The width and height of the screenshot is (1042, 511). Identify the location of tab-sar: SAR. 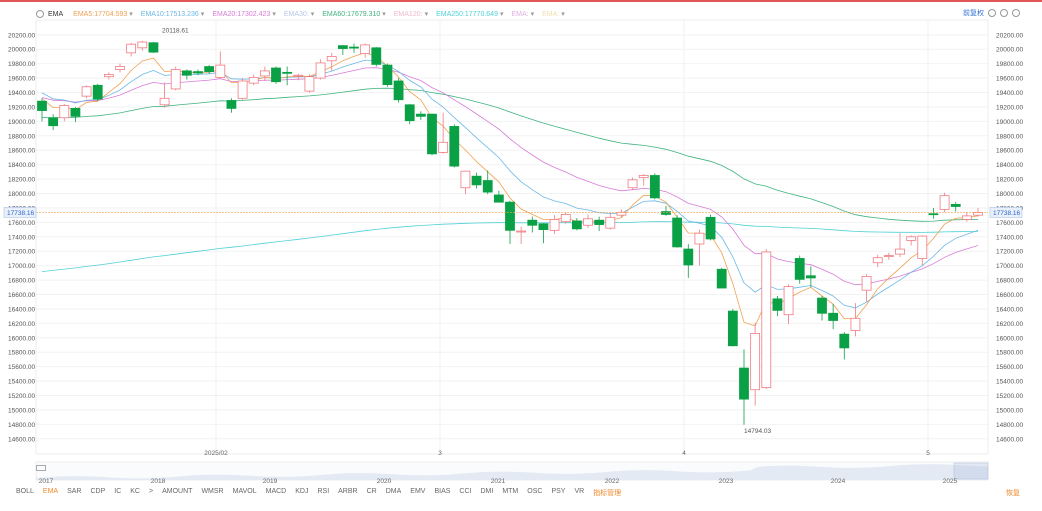
(74, 491).